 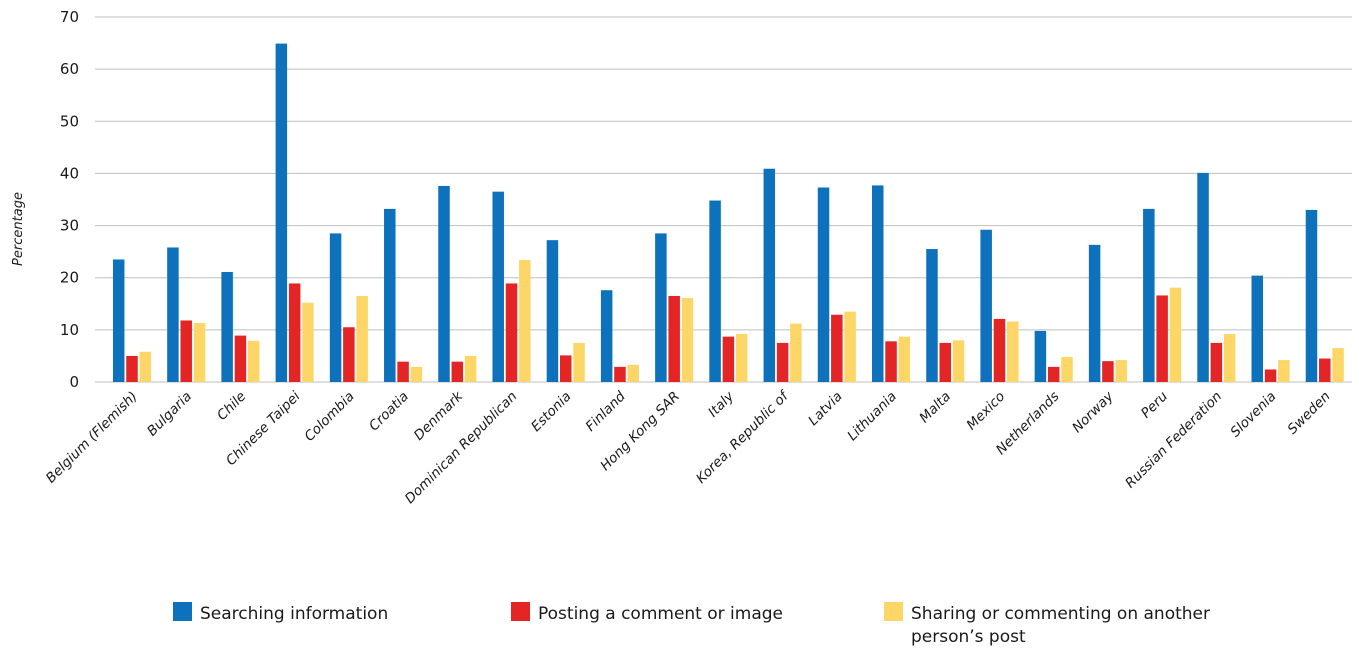 What do you see at coordinates (69, 199) in the screenshot?
I see `y-axis-ticks: 0 10 20 30 40 50 60 70` at bounding box center [69, 199].